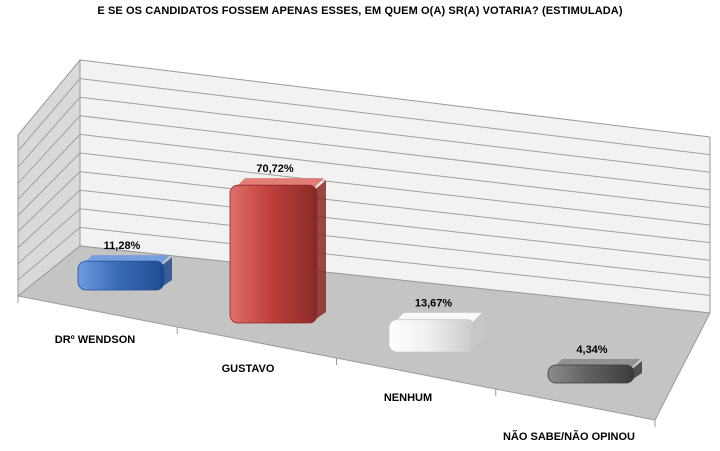  I want to click on category-label-1: DRº WENDSON, so click(95, 340).